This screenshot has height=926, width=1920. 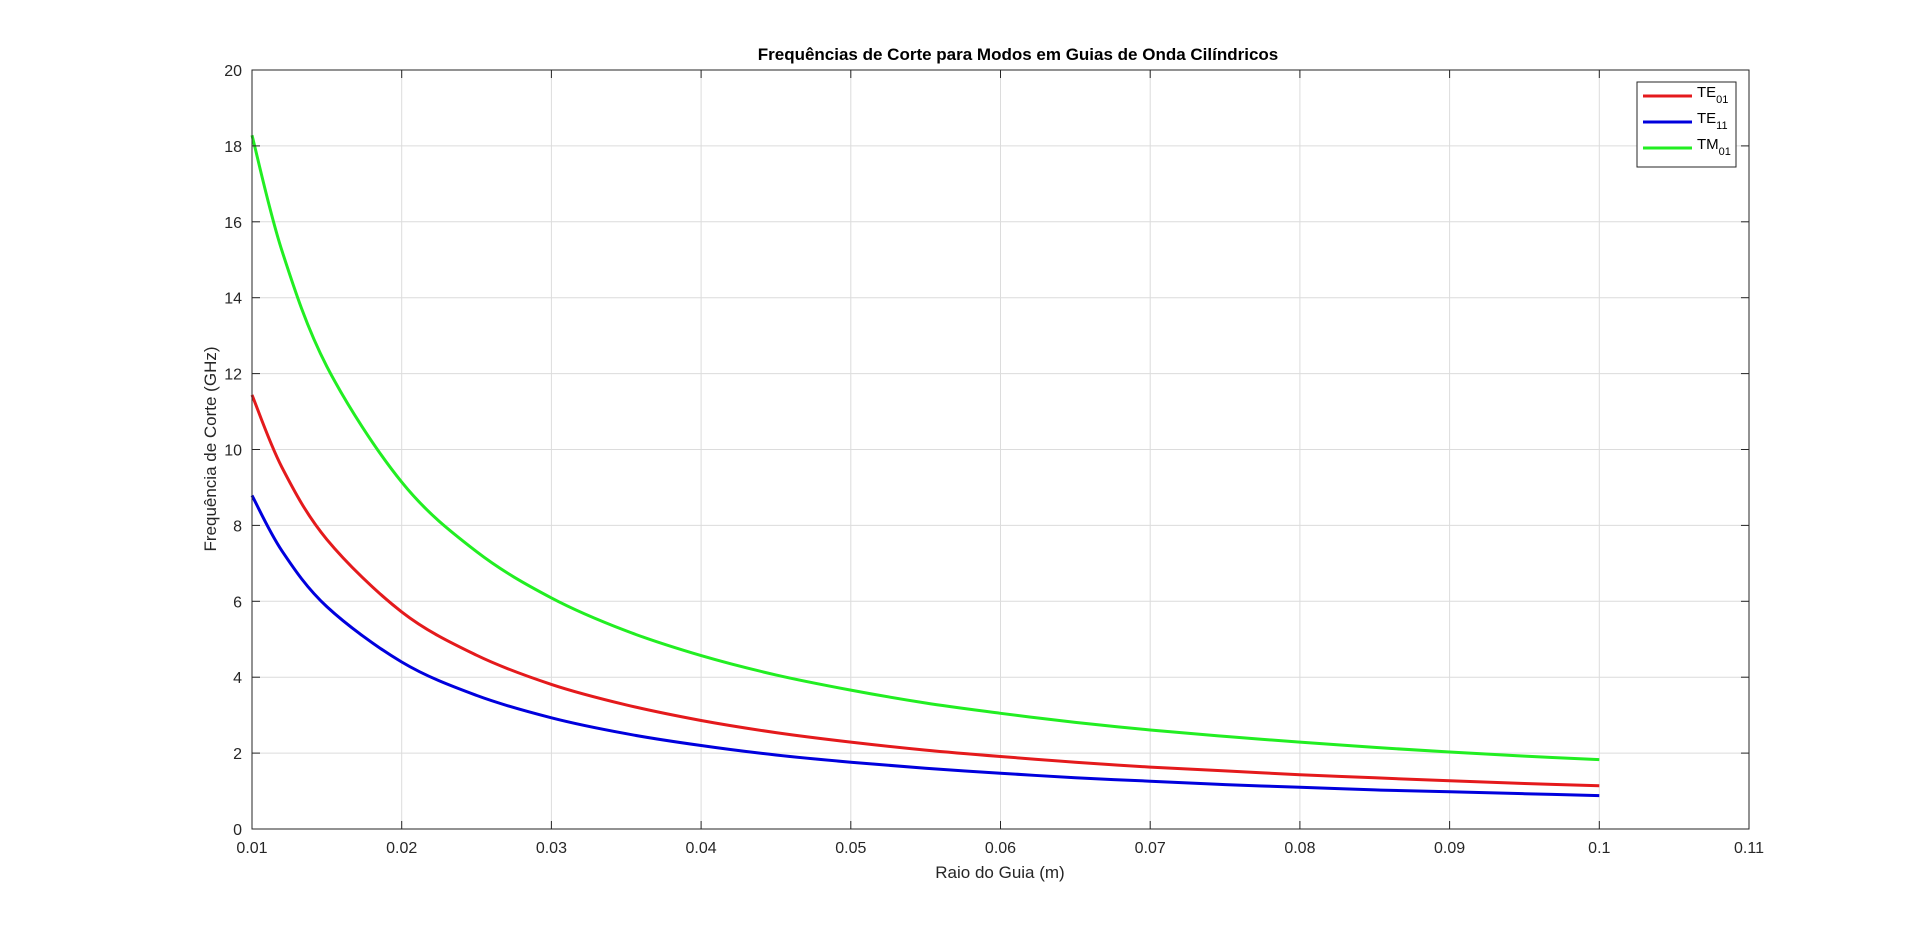 I want to click on y-tick-label: 14, so click(x=233, y=299).